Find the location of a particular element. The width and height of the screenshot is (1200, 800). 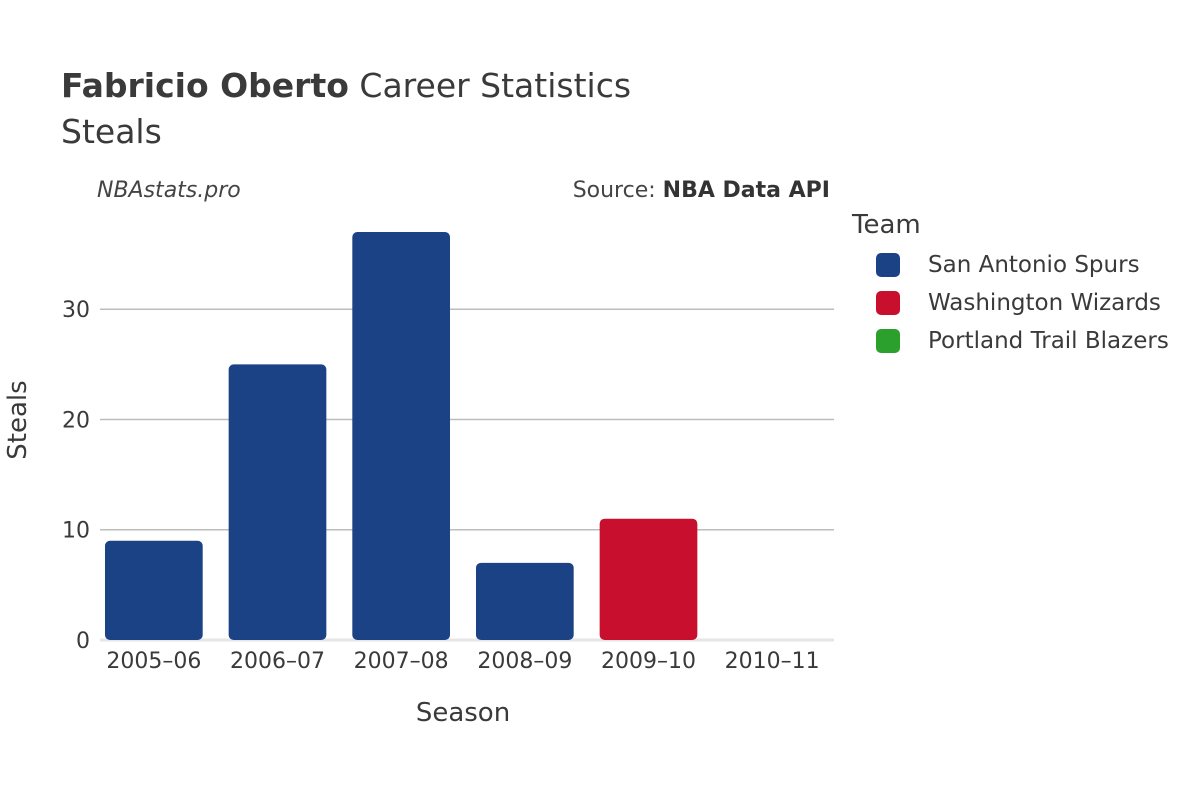

chart-title-player: Fabricio Oberto is located at coordinates (205, 85).